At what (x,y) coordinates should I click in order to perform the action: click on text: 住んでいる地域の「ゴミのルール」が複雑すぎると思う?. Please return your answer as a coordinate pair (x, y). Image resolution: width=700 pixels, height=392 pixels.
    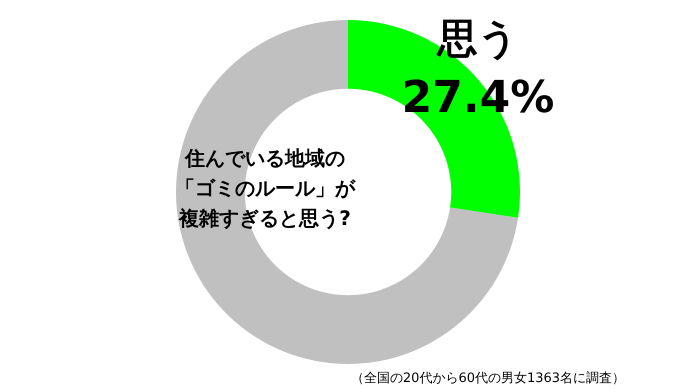
    Looking at the image, I should click on (265, 188).